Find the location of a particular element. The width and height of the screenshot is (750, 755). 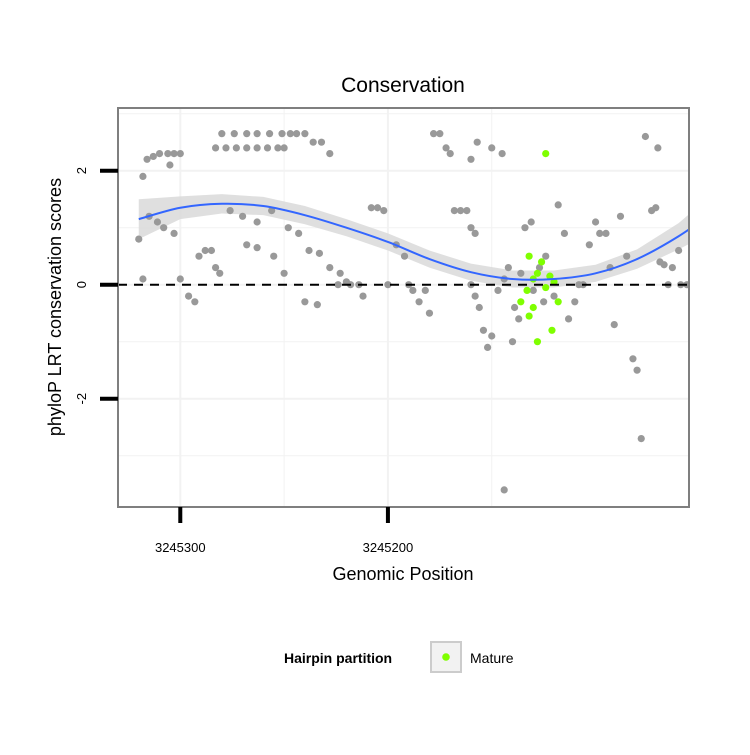

y-tick-label: 2 is located at coordinates (81, 170).